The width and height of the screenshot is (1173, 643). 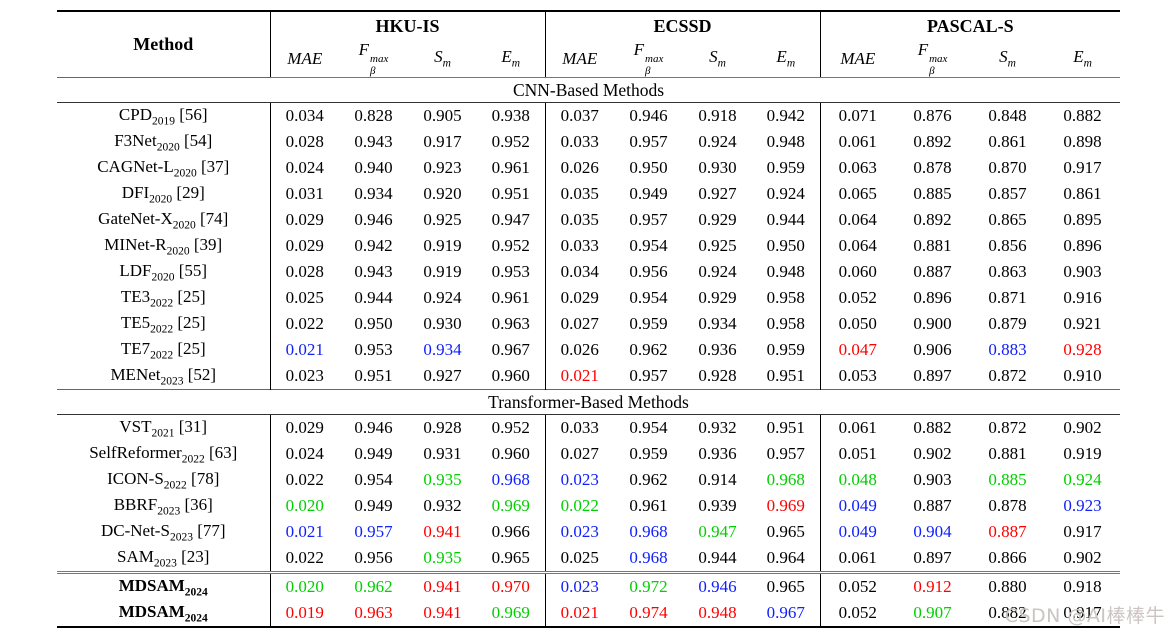 I want to click on method-year: 2023, so click(x=165, y=563).